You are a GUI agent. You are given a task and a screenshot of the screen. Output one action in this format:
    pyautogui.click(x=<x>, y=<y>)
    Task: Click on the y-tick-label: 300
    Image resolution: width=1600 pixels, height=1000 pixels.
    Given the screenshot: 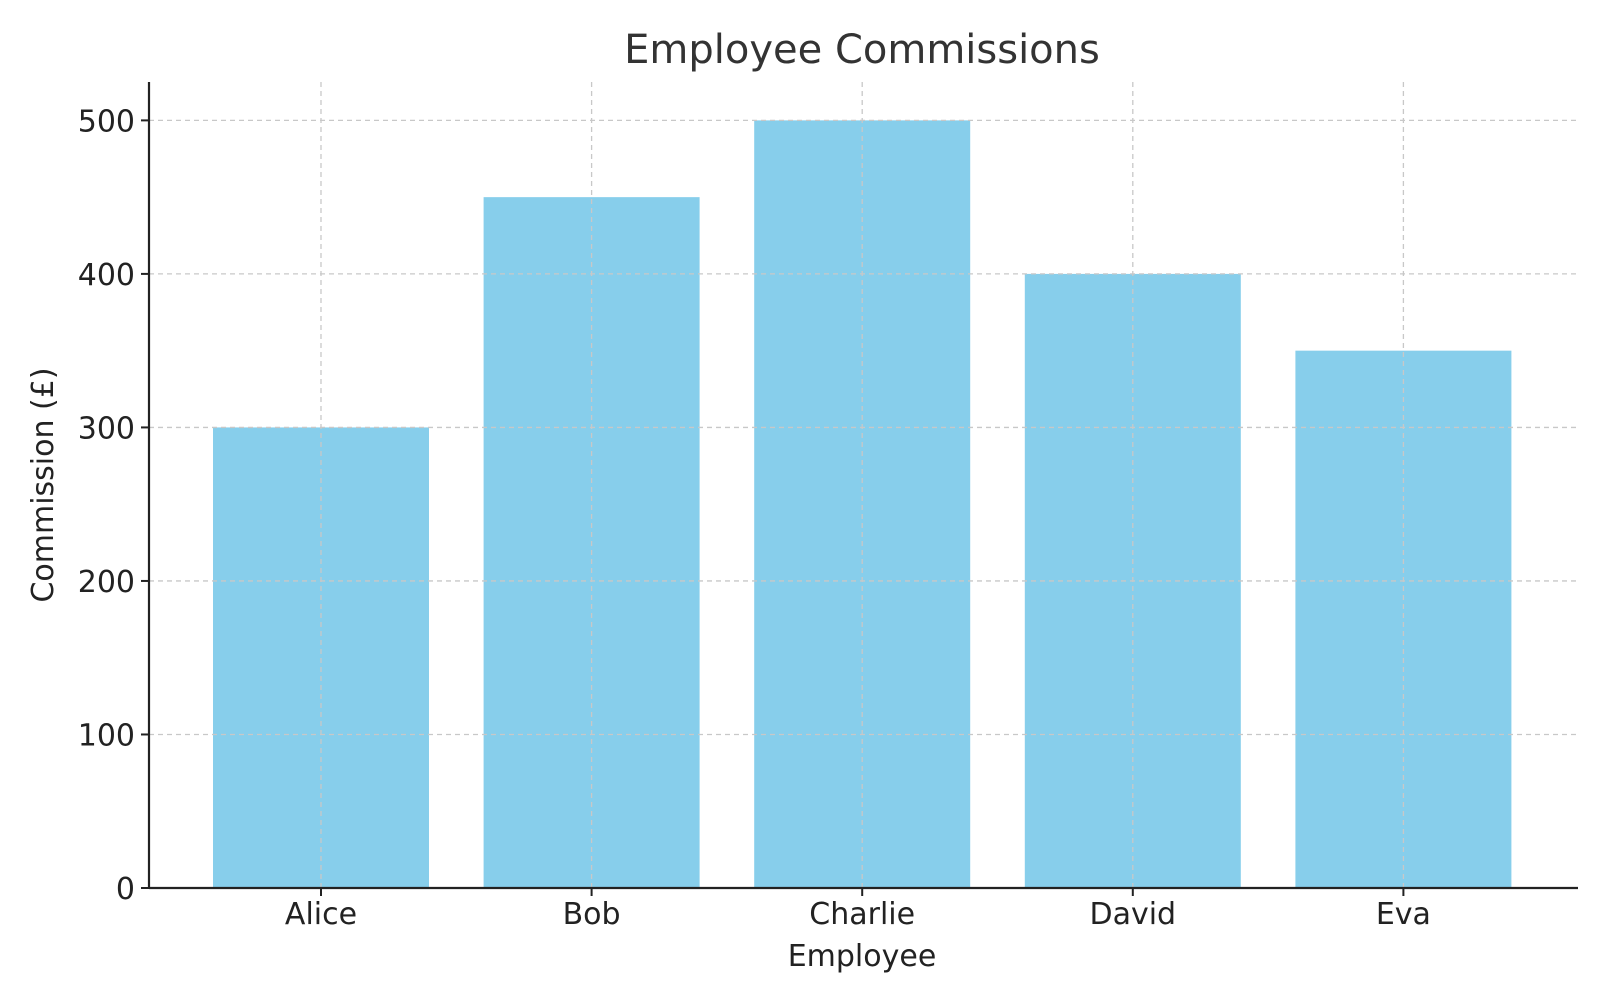 What is the action you would take?
    pyautogui.click(x=106, y=428)
    